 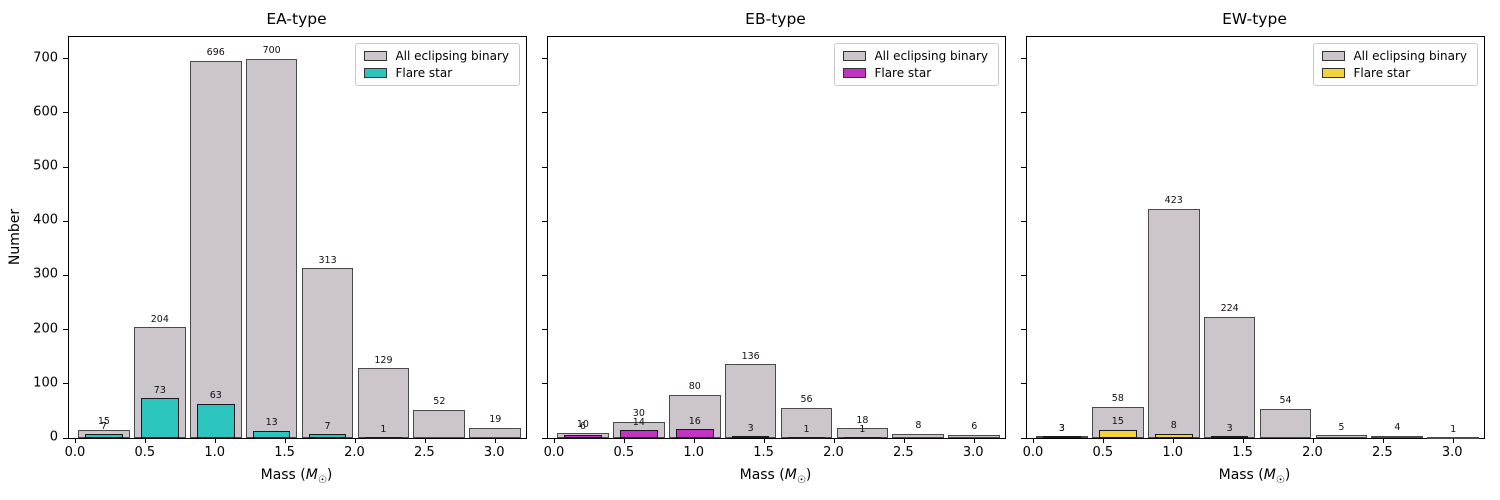 I want to click on flare-star-bar-value: 16, so click(x=694, y=421).